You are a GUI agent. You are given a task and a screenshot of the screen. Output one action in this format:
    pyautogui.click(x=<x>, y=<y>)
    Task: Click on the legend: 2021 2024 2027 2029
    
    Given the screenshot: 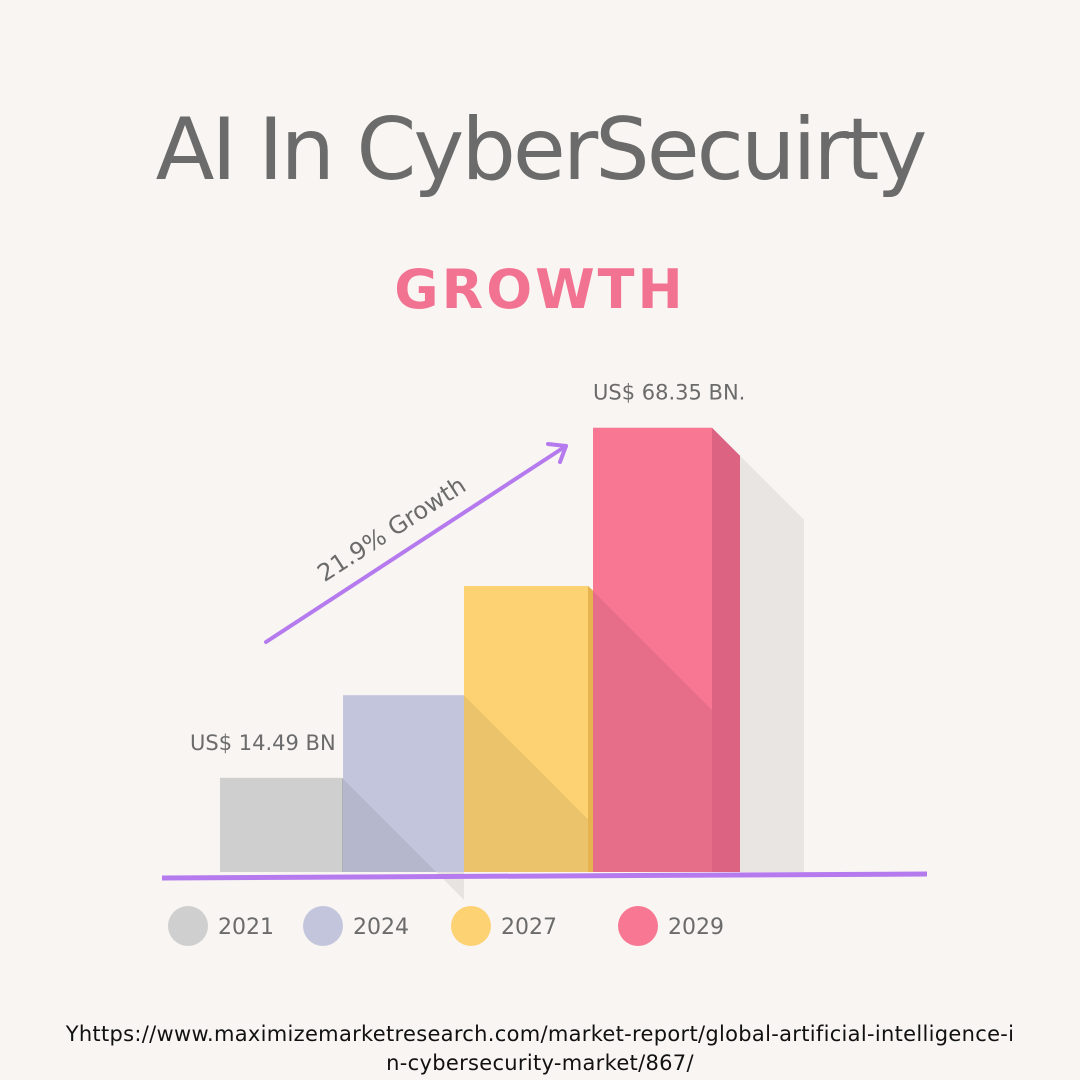 What is the action you would take?
    pyautogui.click(x=446, y=926)
    